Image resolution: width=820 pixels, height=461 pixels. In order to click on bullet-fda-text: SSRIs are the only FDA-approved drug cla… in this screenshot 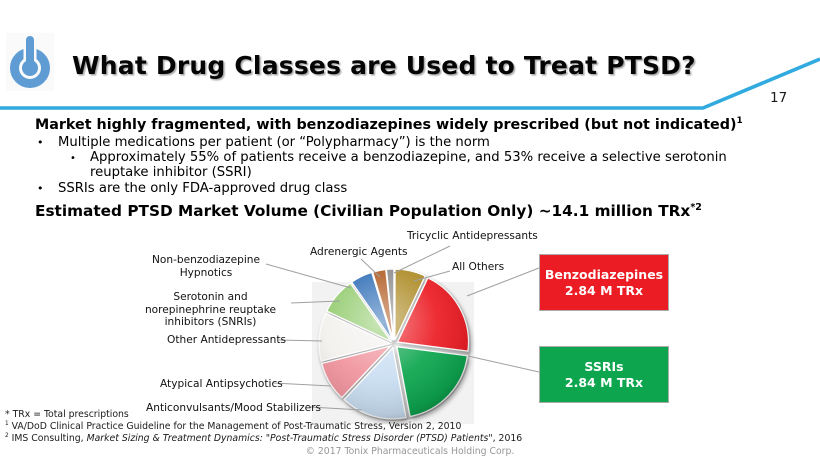, I will do `click(203, 188)`.